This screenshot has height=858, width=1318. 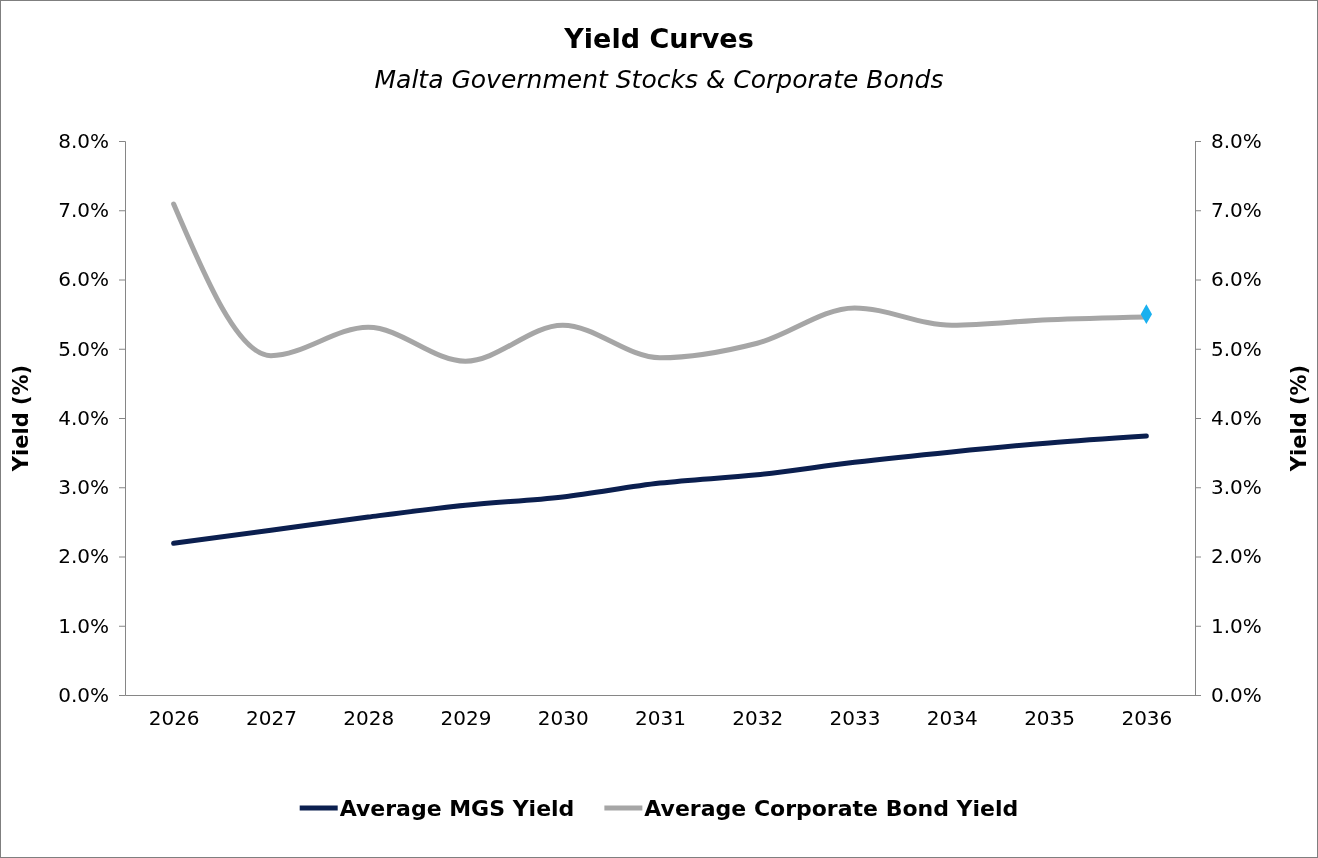 I want to click on y2-tick-label: 4.0%, so click(x=1236, y=417).